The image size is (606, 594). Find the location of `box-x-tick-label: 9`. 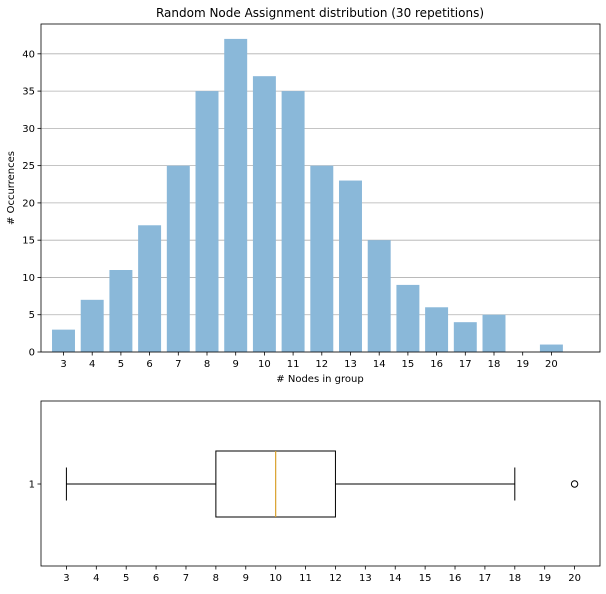

box-x-tick-label: 9 is located at coordinates (246, 578).